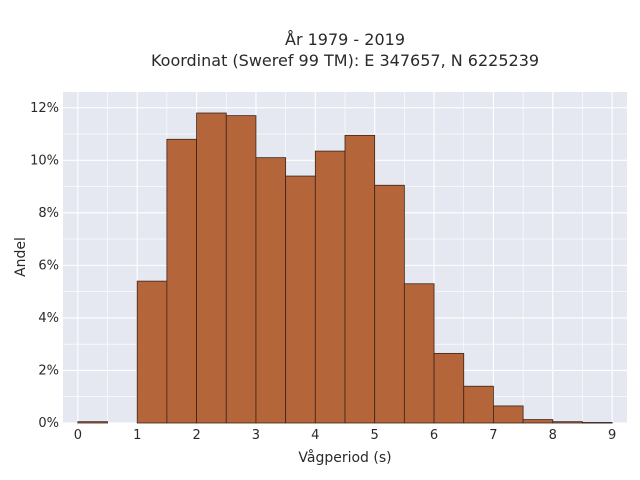 The width and height of the screenshot is (640, 480). Describe the element at coordinates (345, 435) in the screenshot. I see `x-axis-ticks: 0 1 2 3 4 5 6 7 8 9` at that location.